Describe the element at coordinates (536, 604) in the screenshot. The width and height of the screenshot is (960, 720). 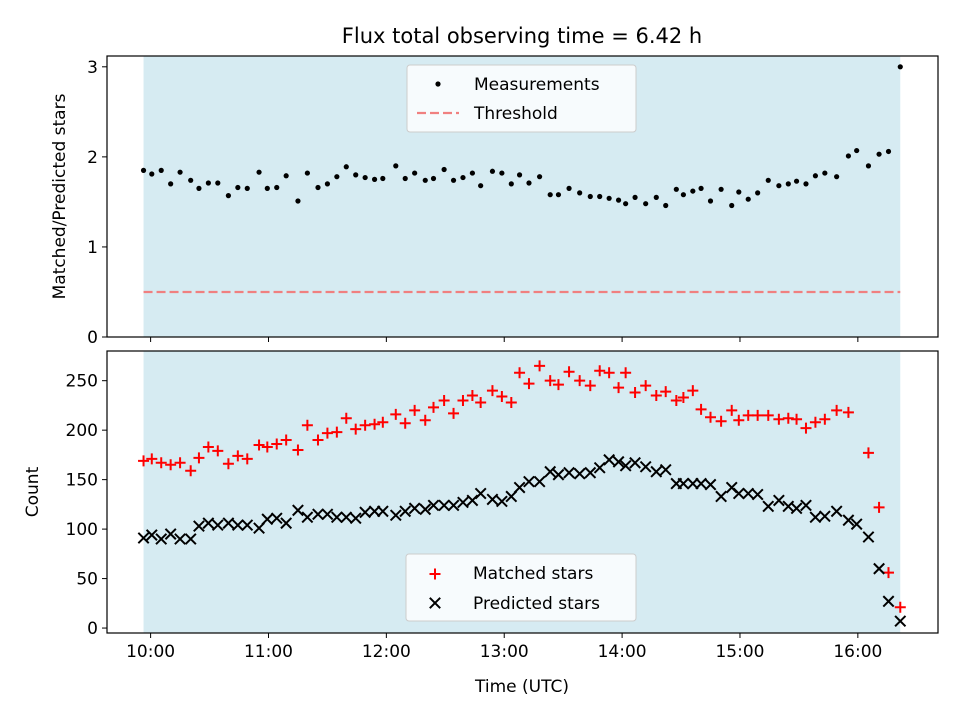
I see `legend-predicted-label: Predicted stars` at that location.